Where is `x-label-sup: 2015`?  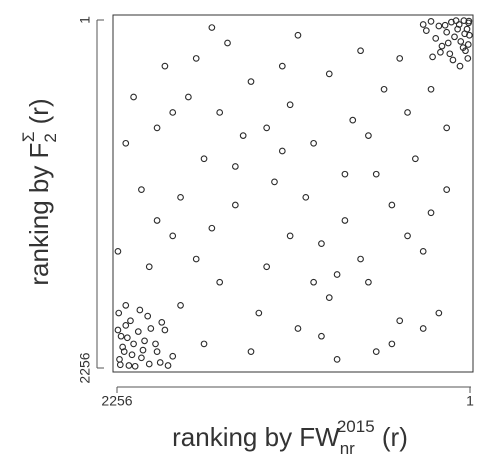 x-label-sup: 2015 is located at coordinates (356, 426).